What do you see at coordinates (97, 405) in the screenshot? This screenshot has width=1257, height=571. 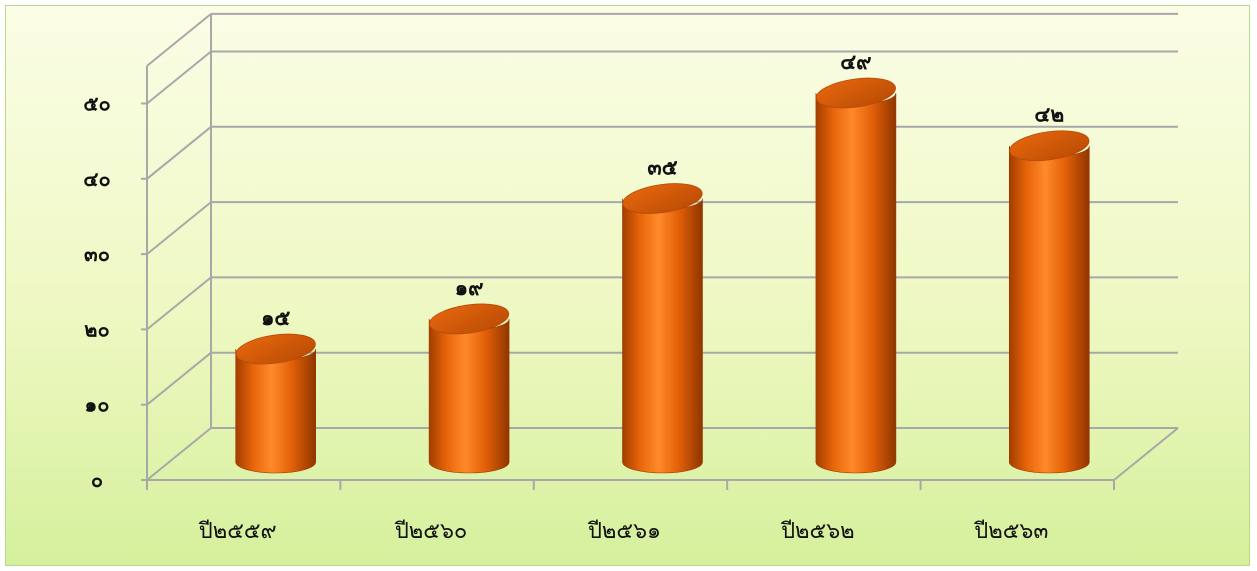 I see `y-tick-label: ๑๐` at bounding box center [97, 405].